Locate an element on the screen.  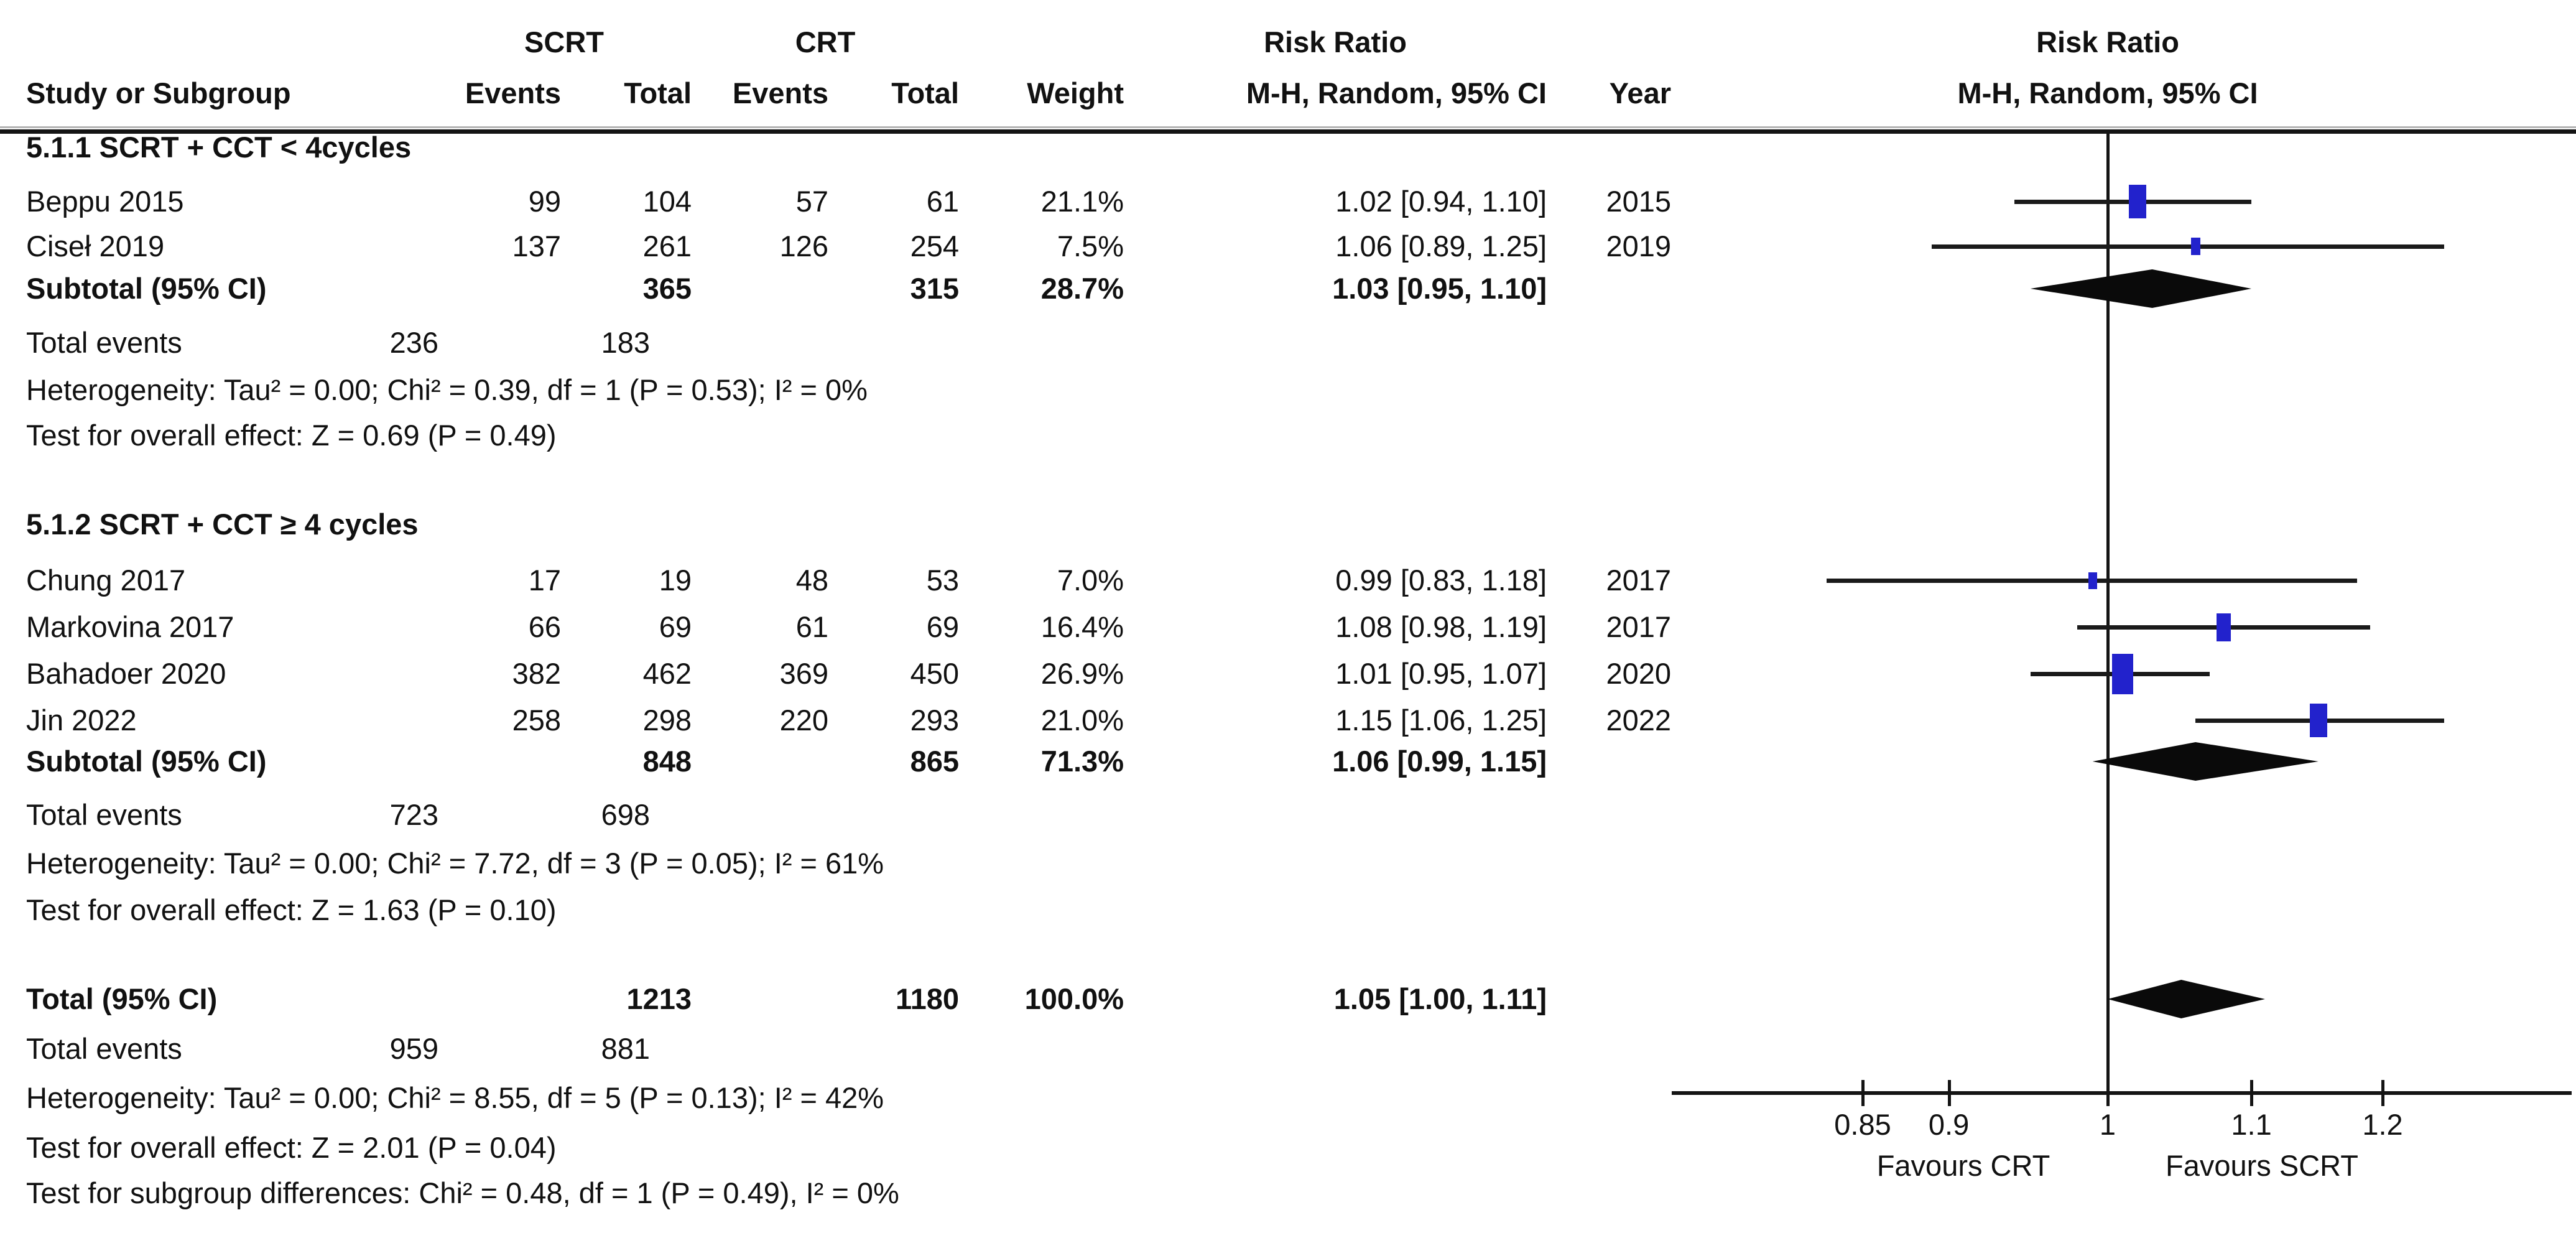
risk-ratio-ci-subtotal-value: 1.06 [0.99, 1.15] is located at coordinates (1440, 761).